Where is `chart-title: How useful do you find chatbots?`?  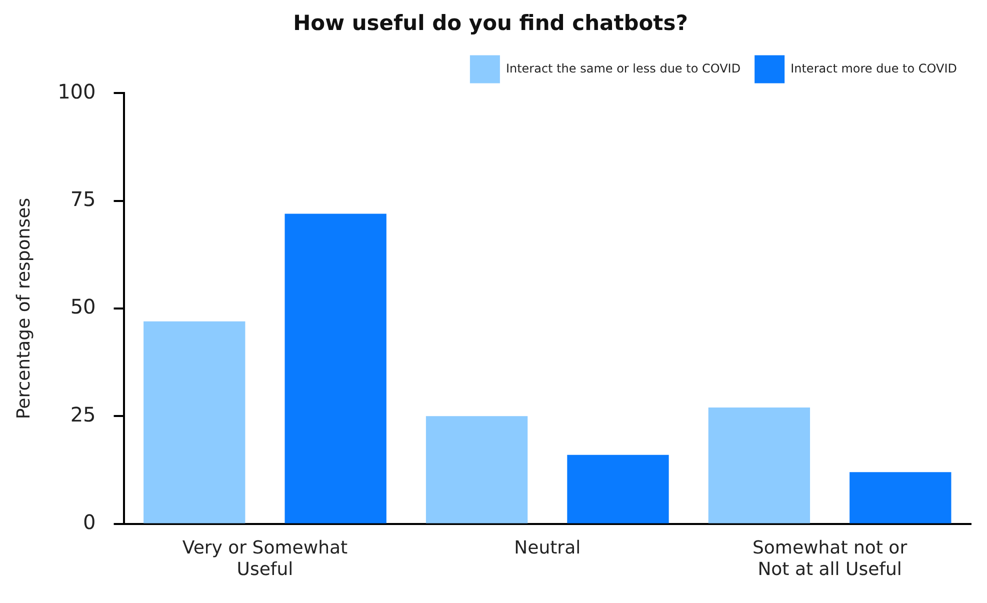 chart-title: How useful do you find chatbots? is located at coordinates (490, 23).